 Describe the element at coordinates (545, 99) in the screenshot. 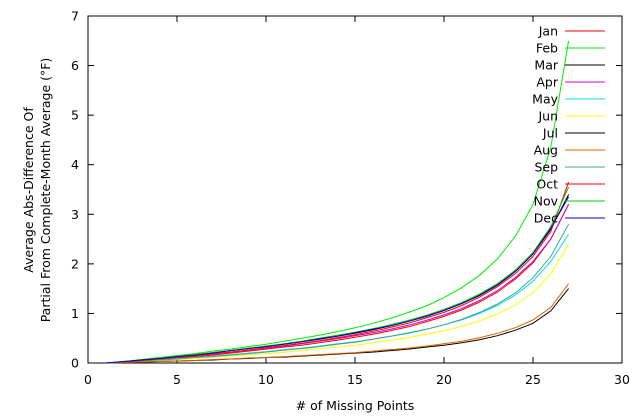

I see `legend-label-may: May` at that location.